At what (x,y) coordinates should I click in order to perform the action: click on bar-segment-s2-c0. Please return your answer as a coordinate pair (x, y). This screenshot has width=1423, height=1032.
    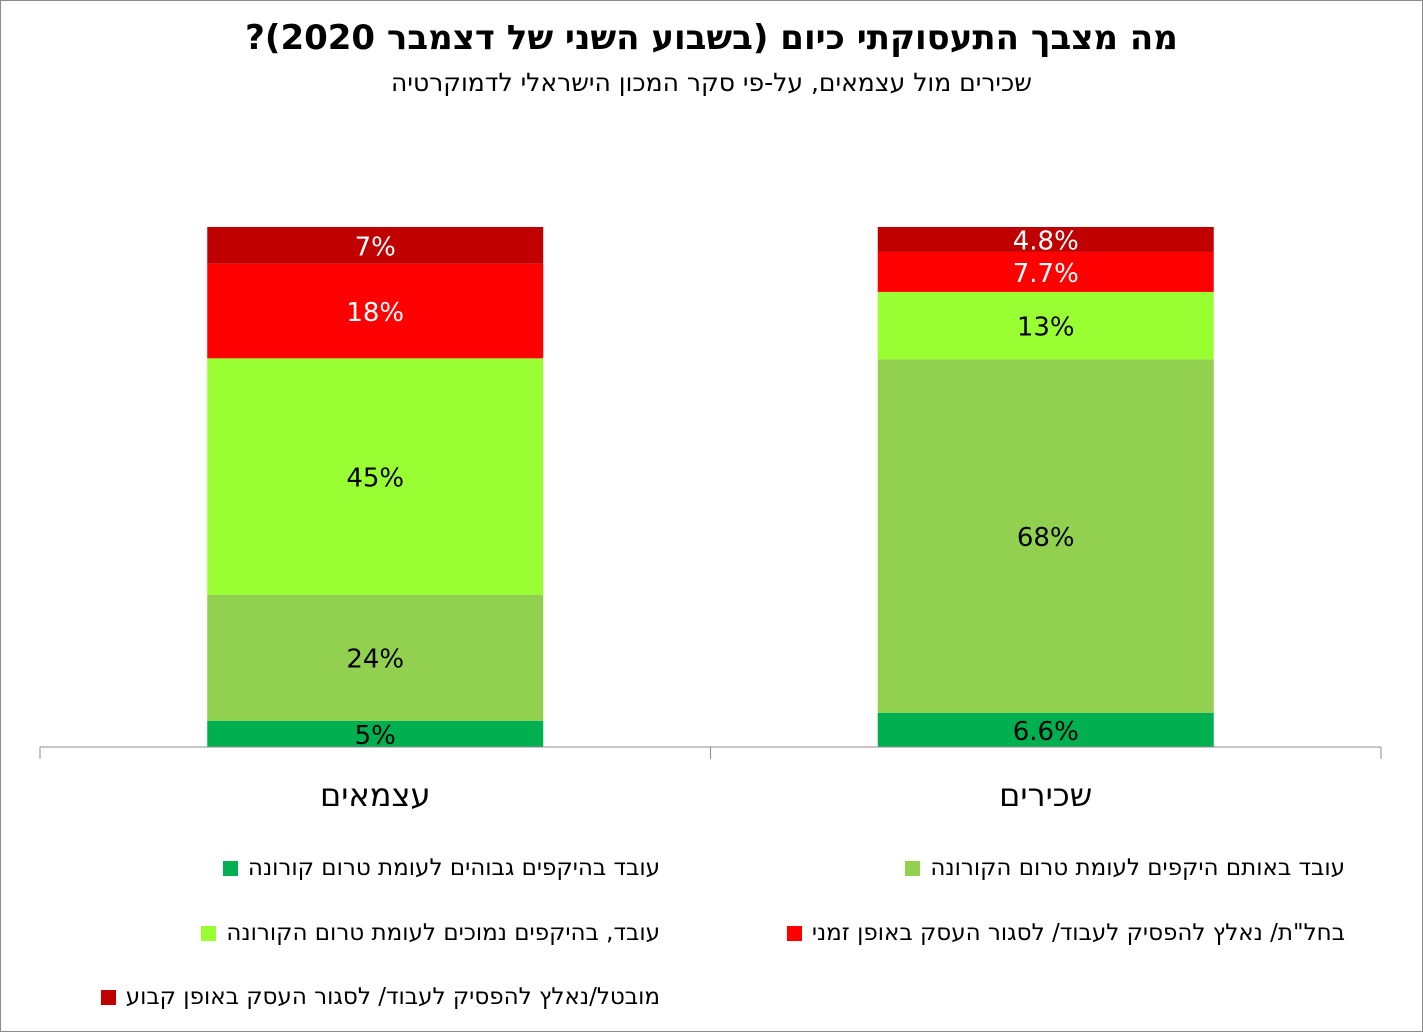
    Looking at the image, I should click on (1045, 325).